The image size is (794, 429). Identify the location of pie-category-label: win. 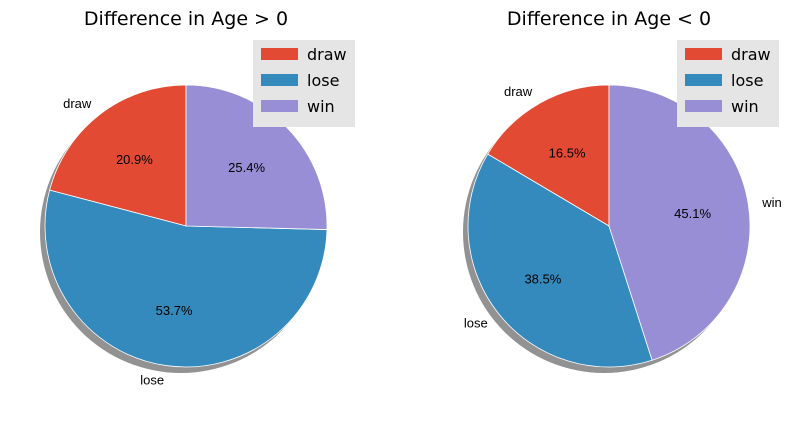
(771, 202).